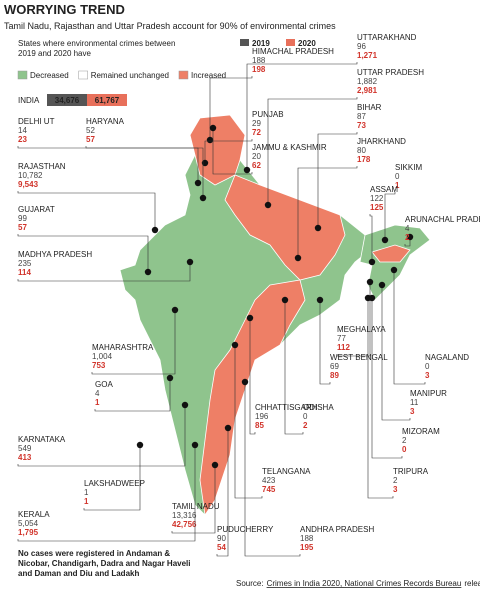 The width and height of the screenshot is (480, 595). I want to click on state-name: RAJASTHAN, so click(42, 166).